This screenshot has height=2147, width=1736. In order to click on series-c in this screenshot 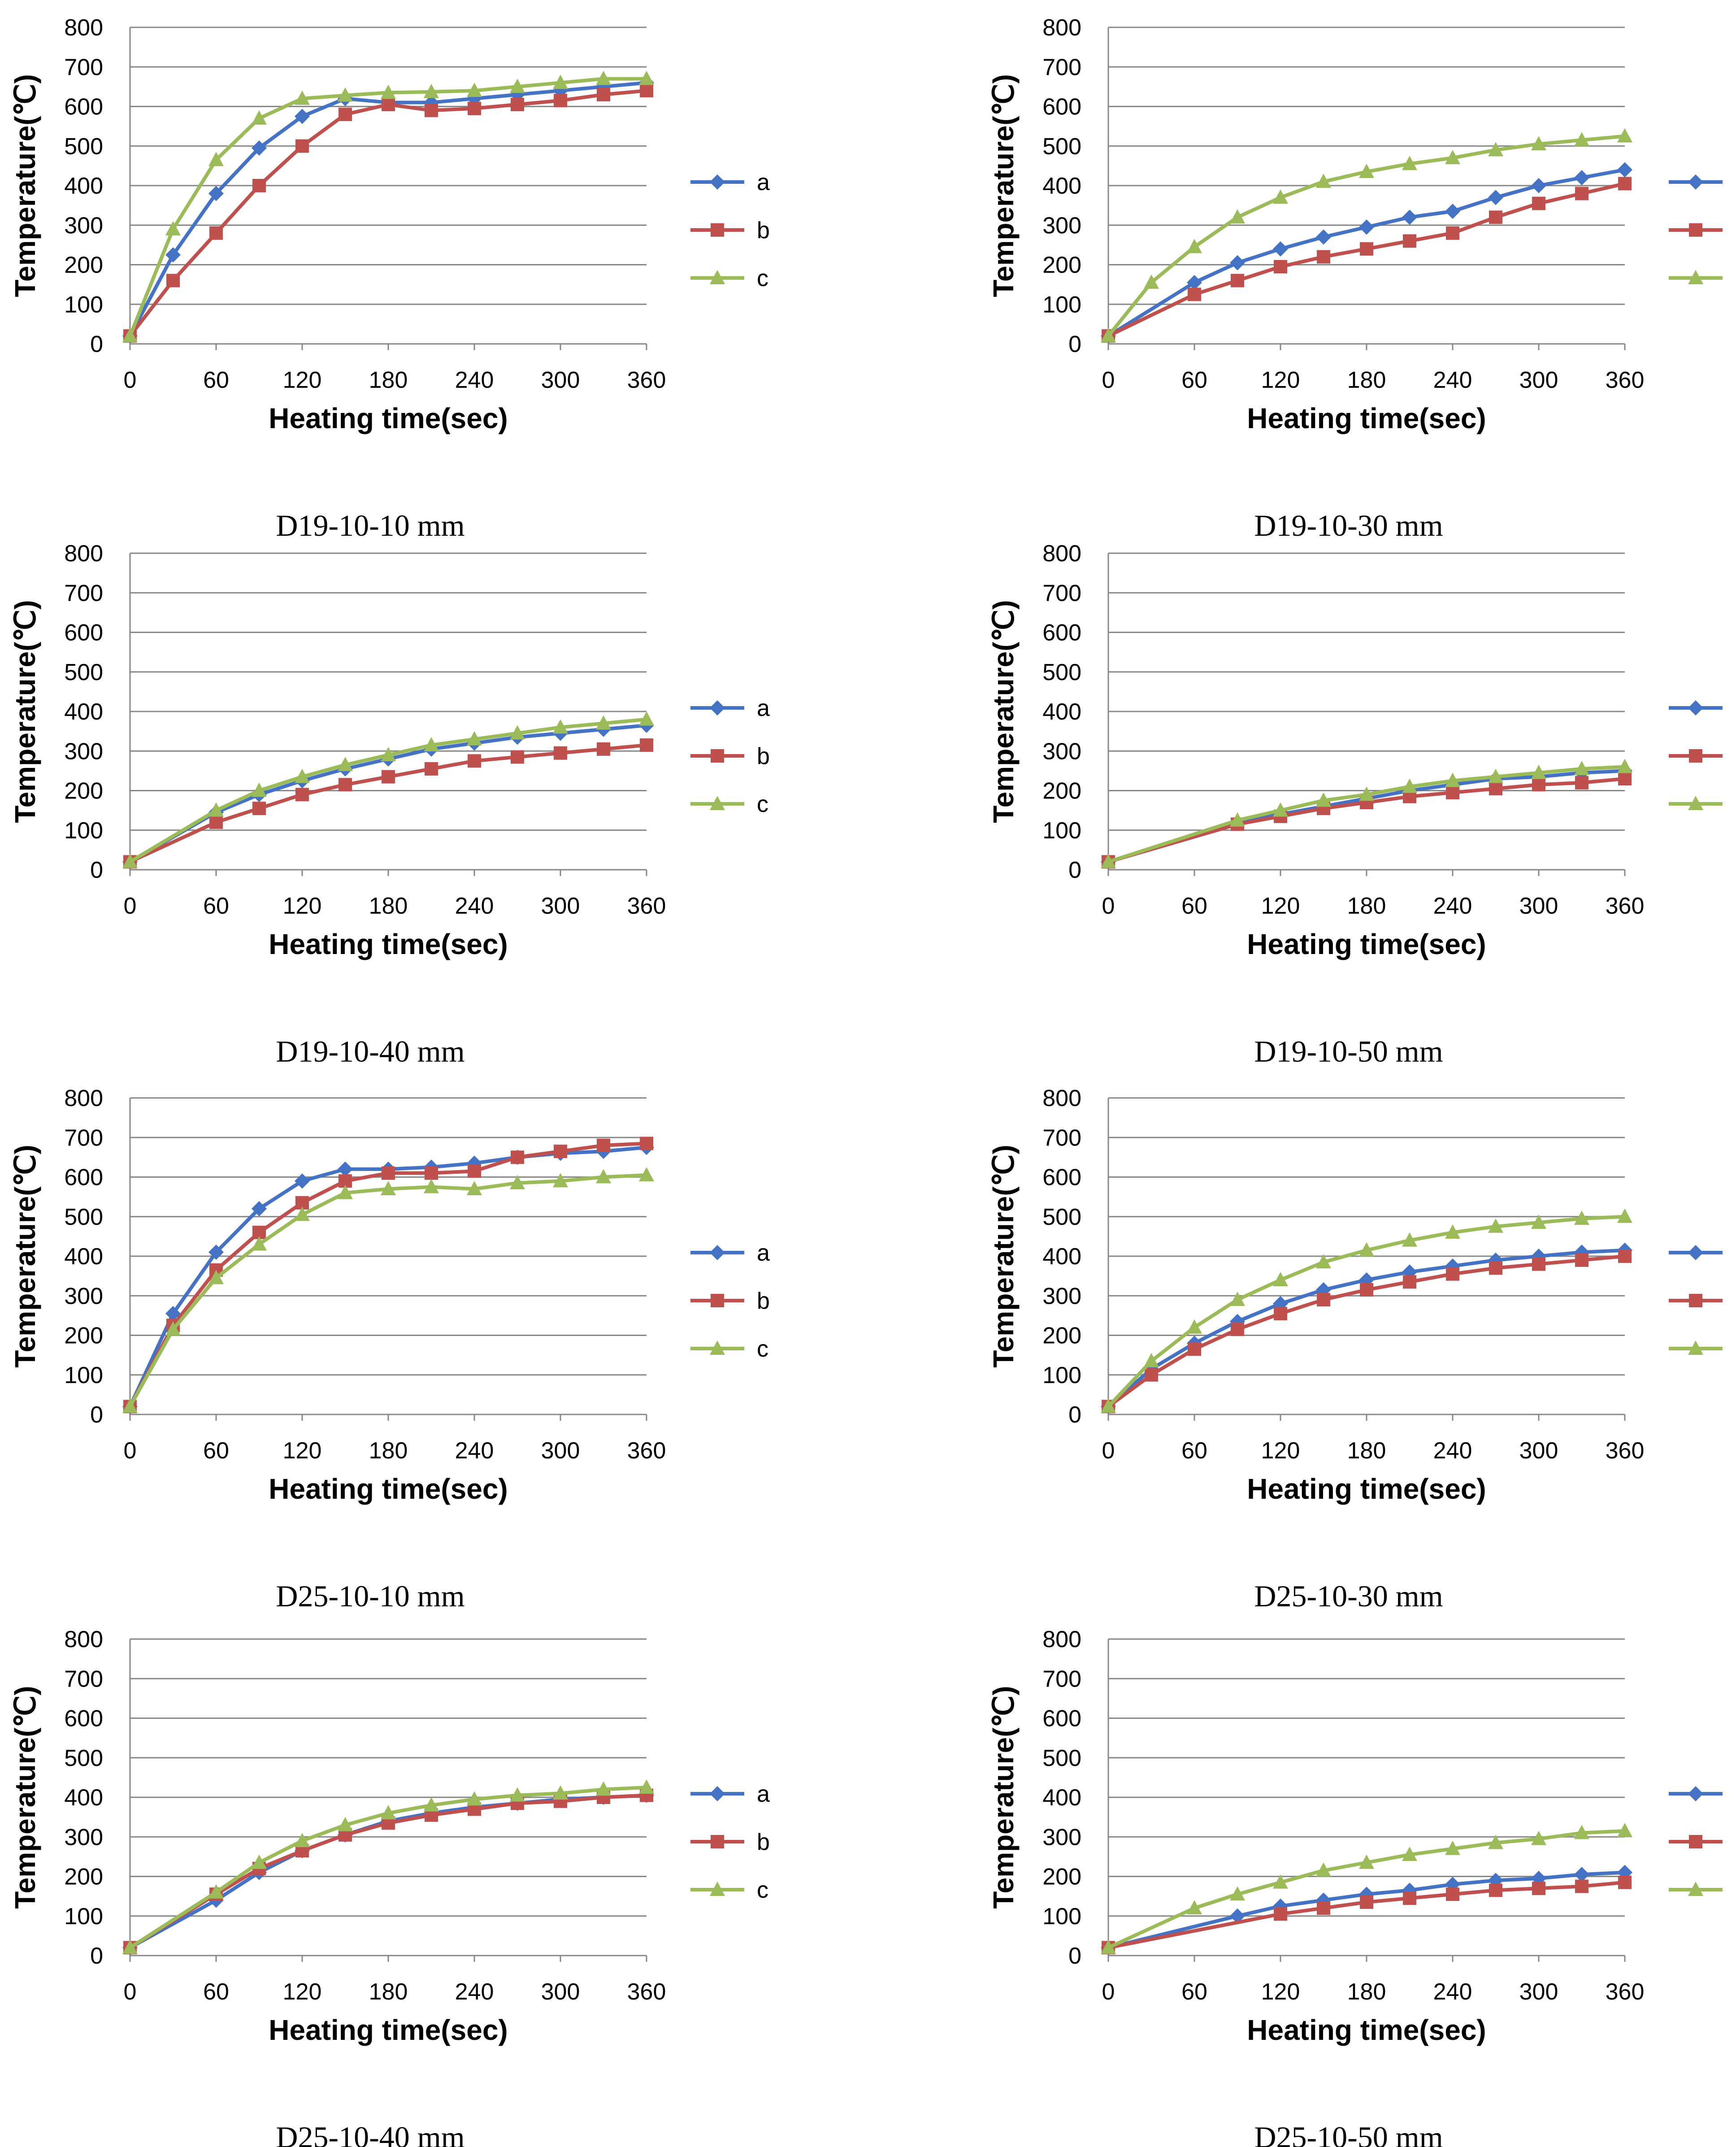, I will do `click(1366, 235)`.